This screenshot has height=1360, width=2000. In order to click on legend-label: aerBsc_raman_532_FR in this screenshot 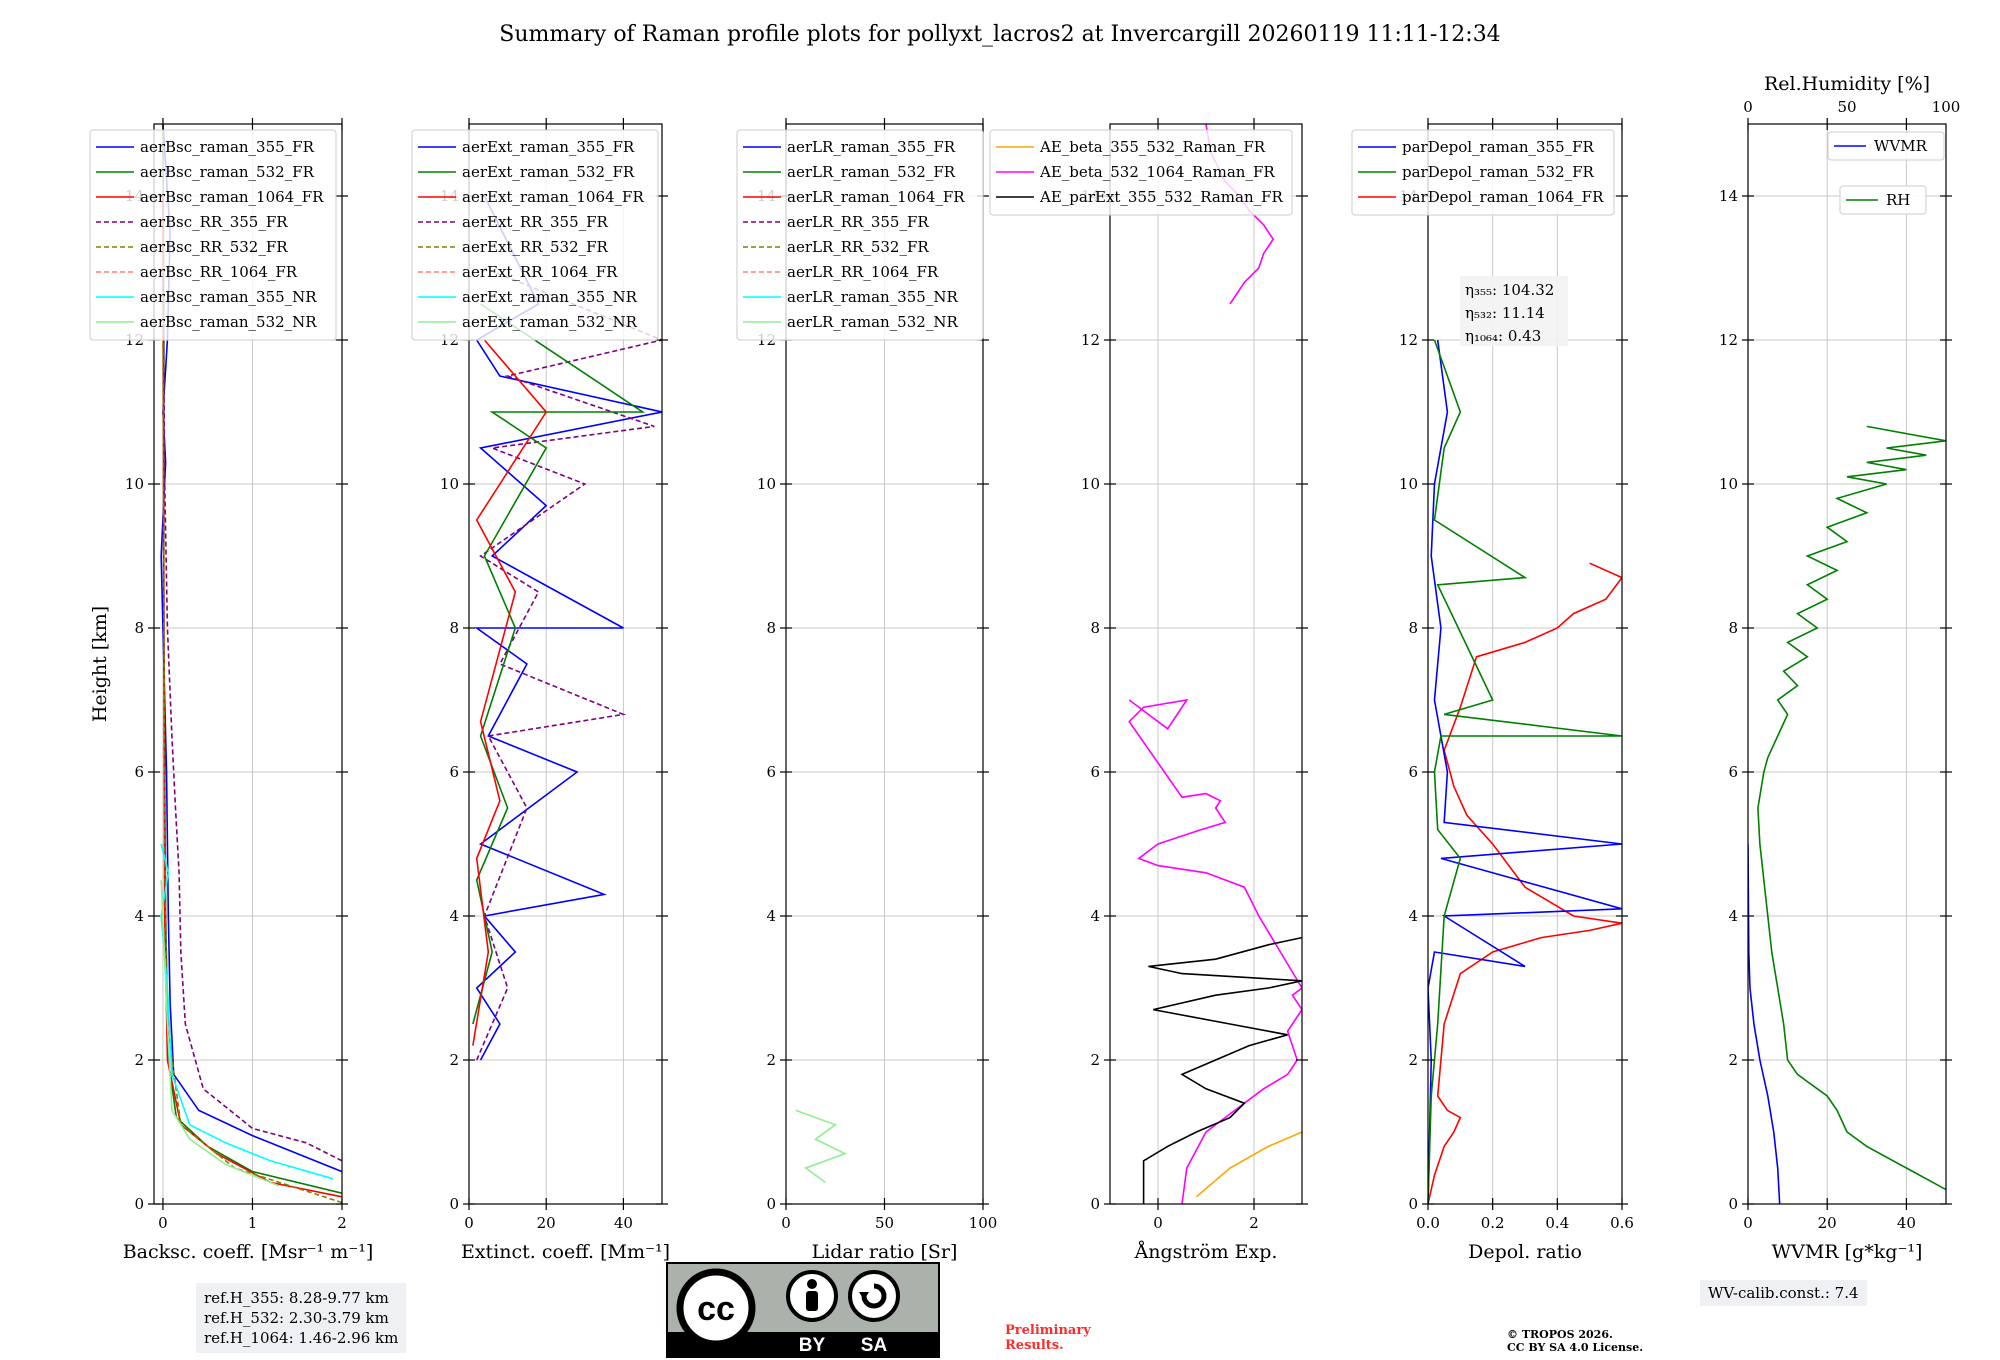, I will do `click(227, 172)`.